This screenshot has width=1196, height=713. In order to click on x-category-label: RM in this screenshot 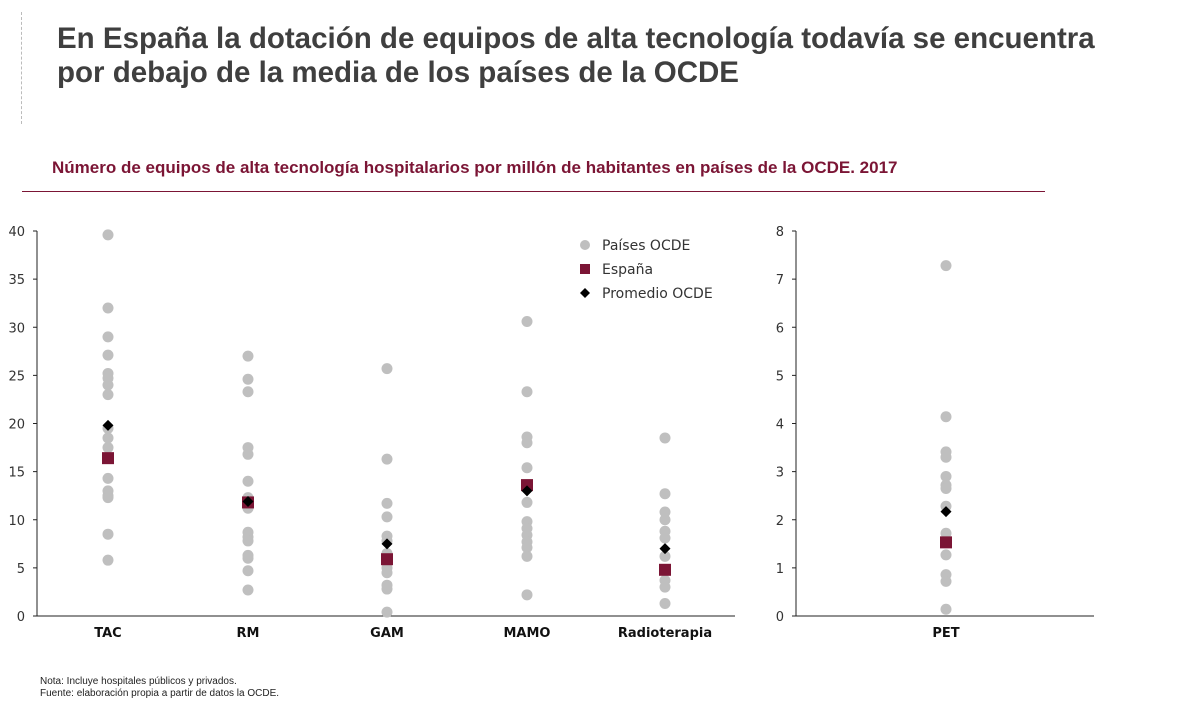, I will do `click(248, 633)`.